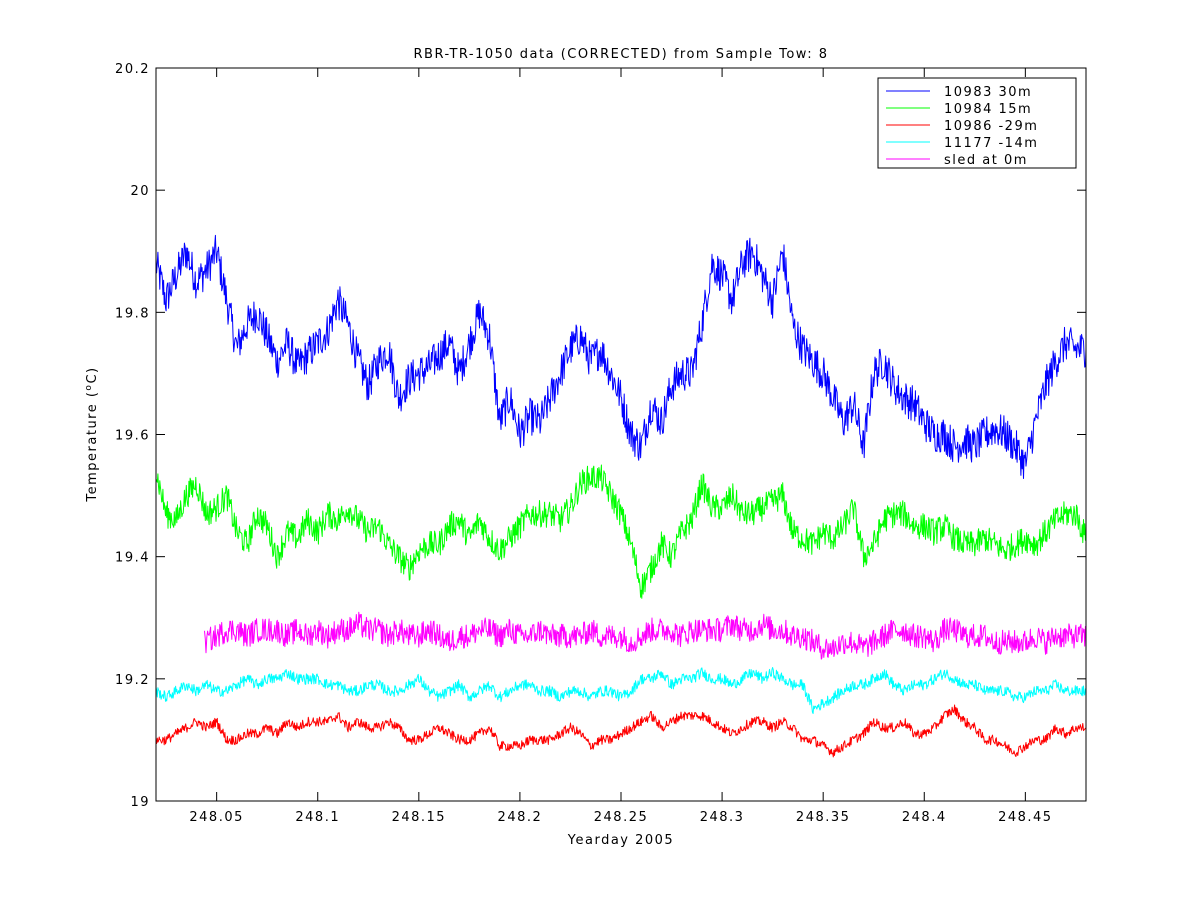 The width and height of the screenshot is (1200, 900). Describe the element at coordinates (1025, 817) in the screenshot. I see `x-tick-label: 248.45` at that location.